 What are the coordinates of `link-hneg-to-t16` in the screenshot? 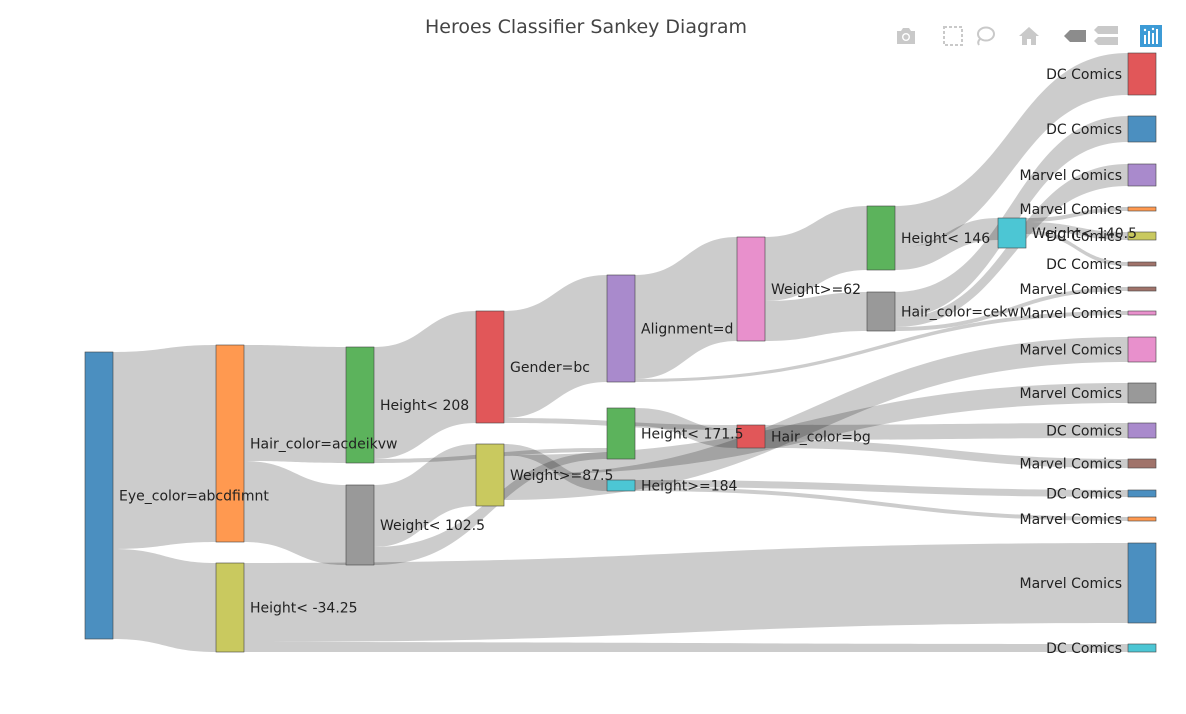 It's located at (686, 647).